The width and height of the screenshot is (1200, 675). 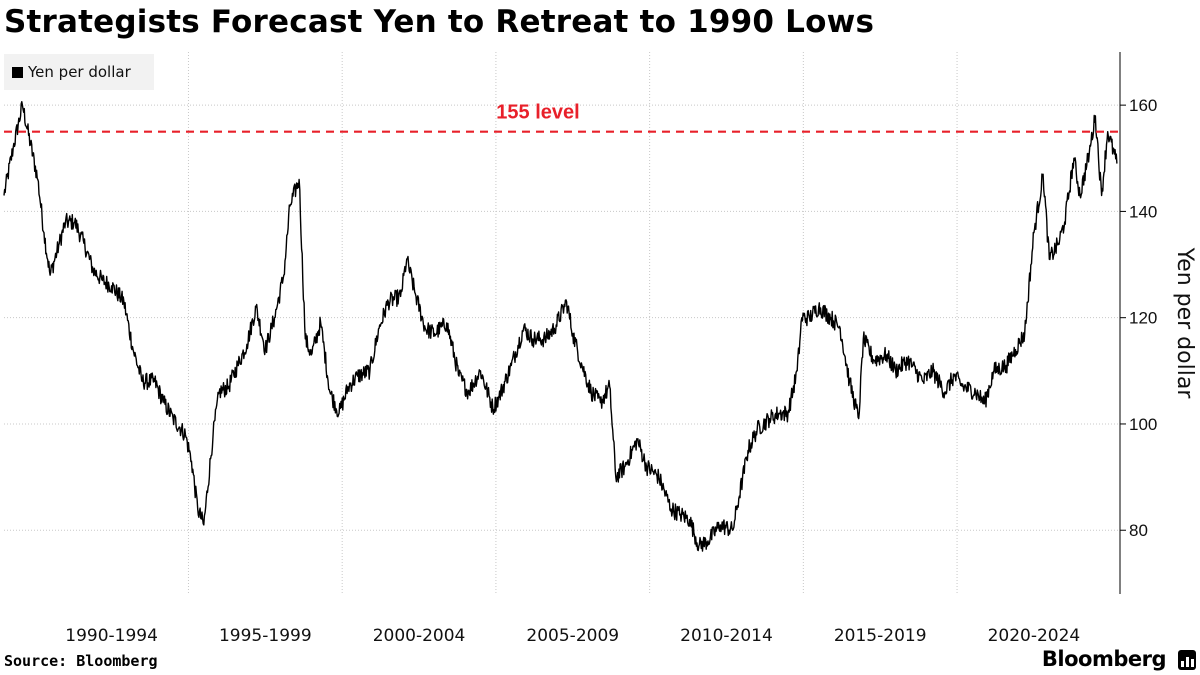 What do you see at coordinates (1143, 105) in the screenshot?
I see `y-tick-label: 160` at bounding box center [1143, 105].